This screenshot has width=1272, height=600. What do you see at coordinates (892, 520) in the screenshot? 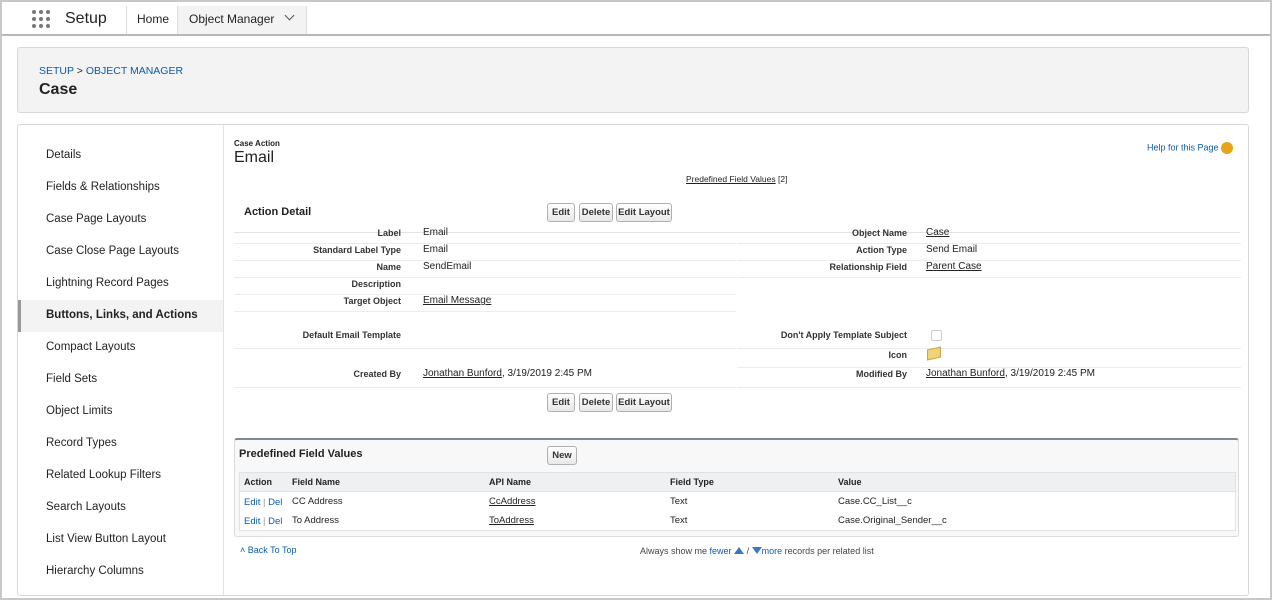
I see `cell: Case.Original_Sender__c` at bounding box center [892, 520].